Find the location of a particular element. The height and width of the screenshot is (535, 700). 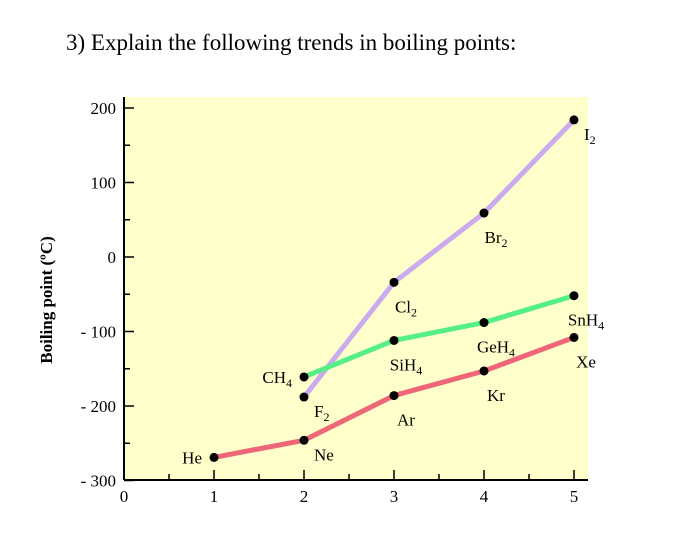

y-tick-label: 0 is located at coordinates (112, 257).